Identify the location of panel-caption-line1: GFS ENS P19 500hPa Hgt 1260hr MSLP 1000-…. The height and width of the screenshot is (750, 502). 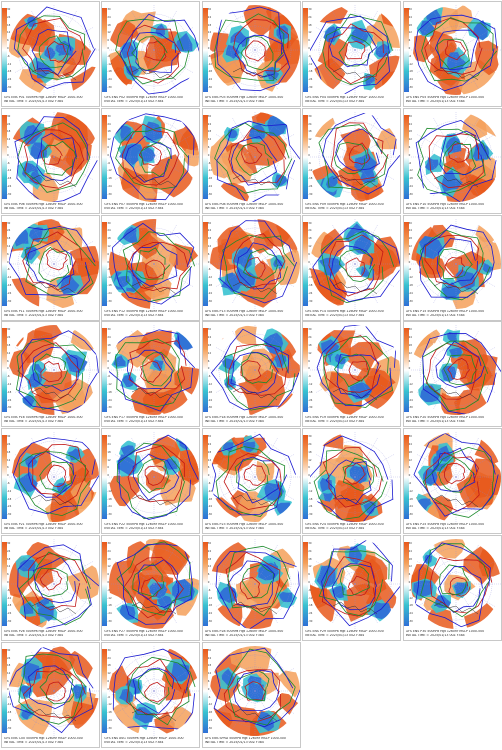
(344, 418).